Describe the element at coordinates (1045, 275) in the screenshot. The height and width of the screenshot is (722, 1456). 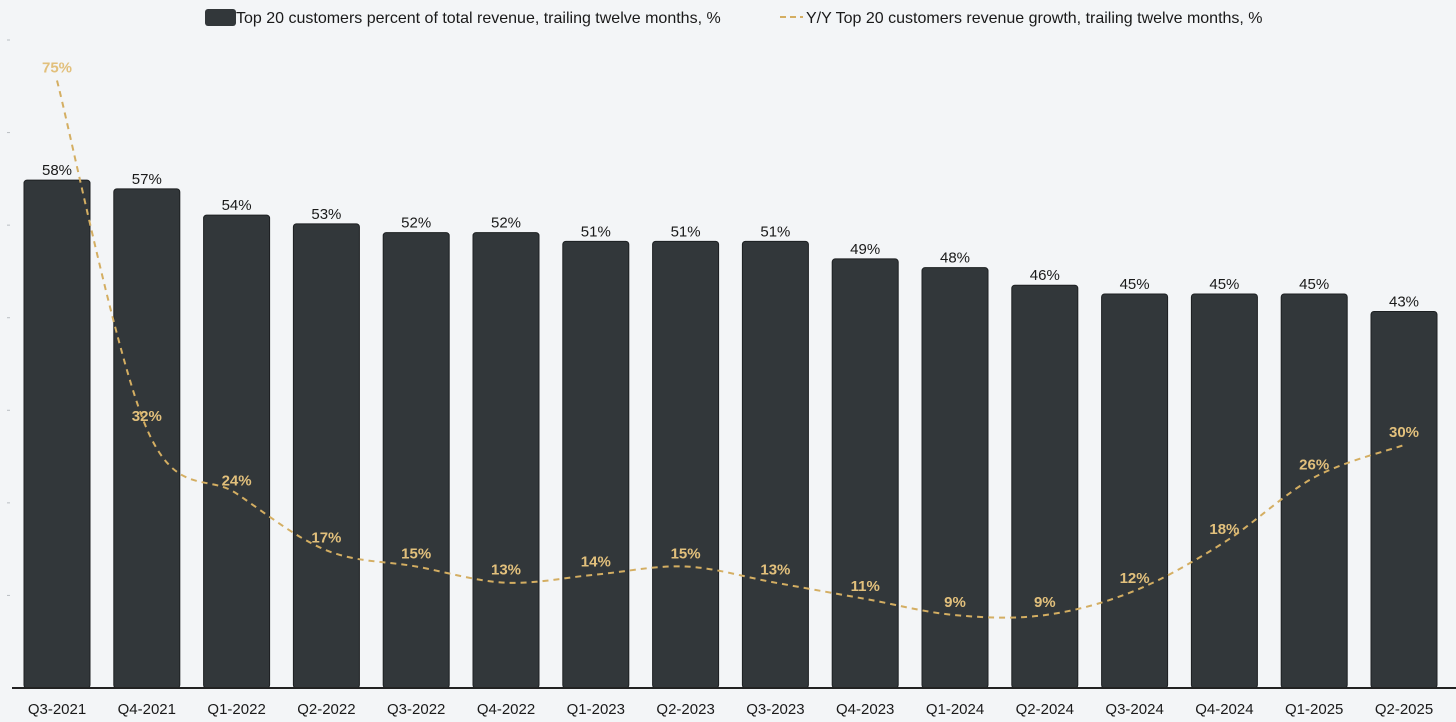
I see `bar-value-label: 46%` at that location.